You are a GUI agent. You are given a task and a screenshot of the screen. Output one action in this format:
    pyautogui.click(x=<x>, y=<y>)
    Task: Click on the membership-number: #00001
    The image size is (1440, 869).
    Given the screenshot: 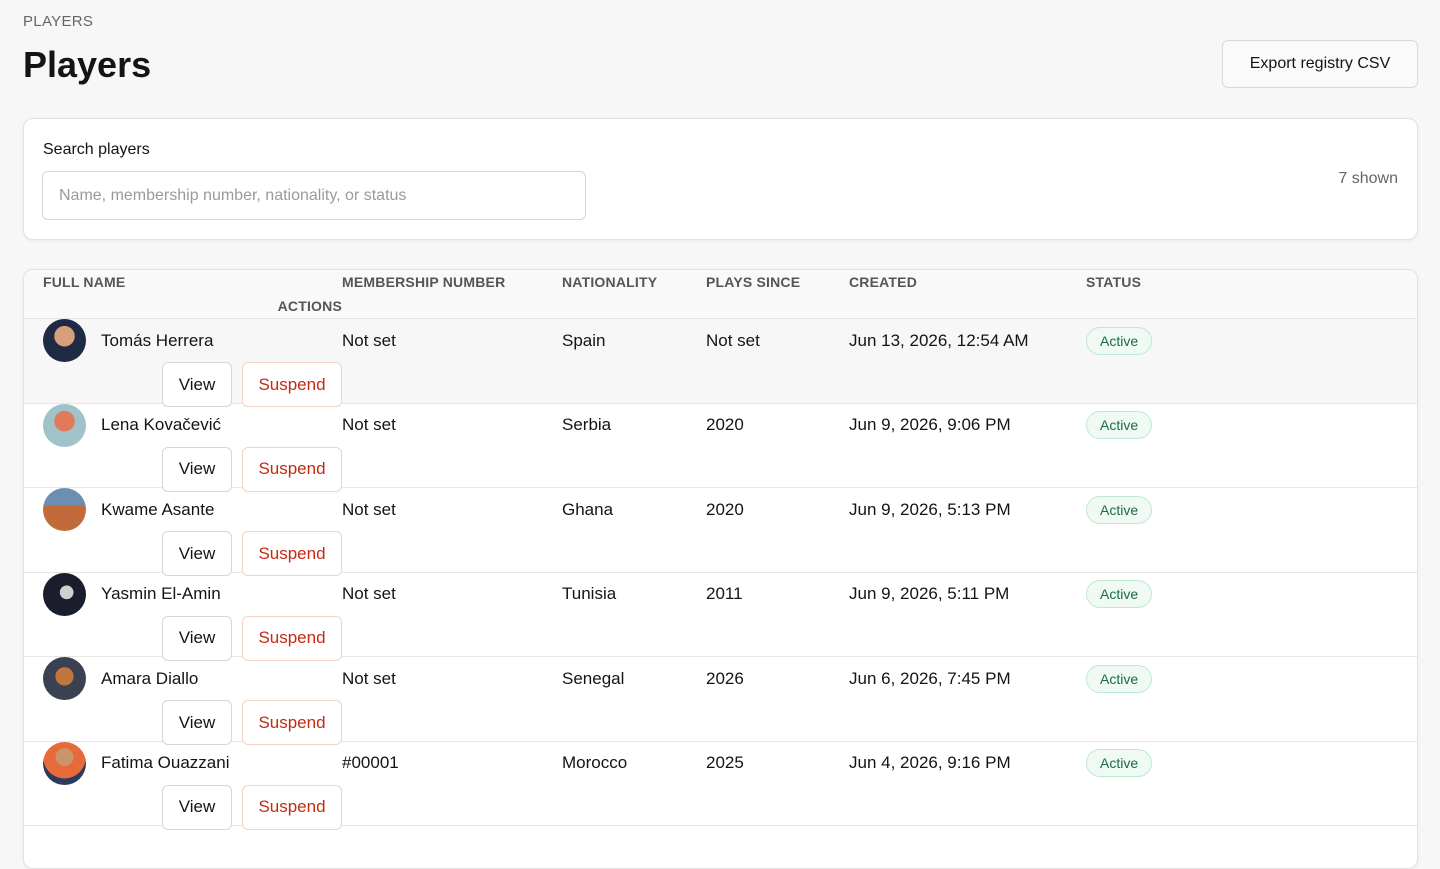 What is the action you would take?
    pyautogui.click(x=370, y=762)
    